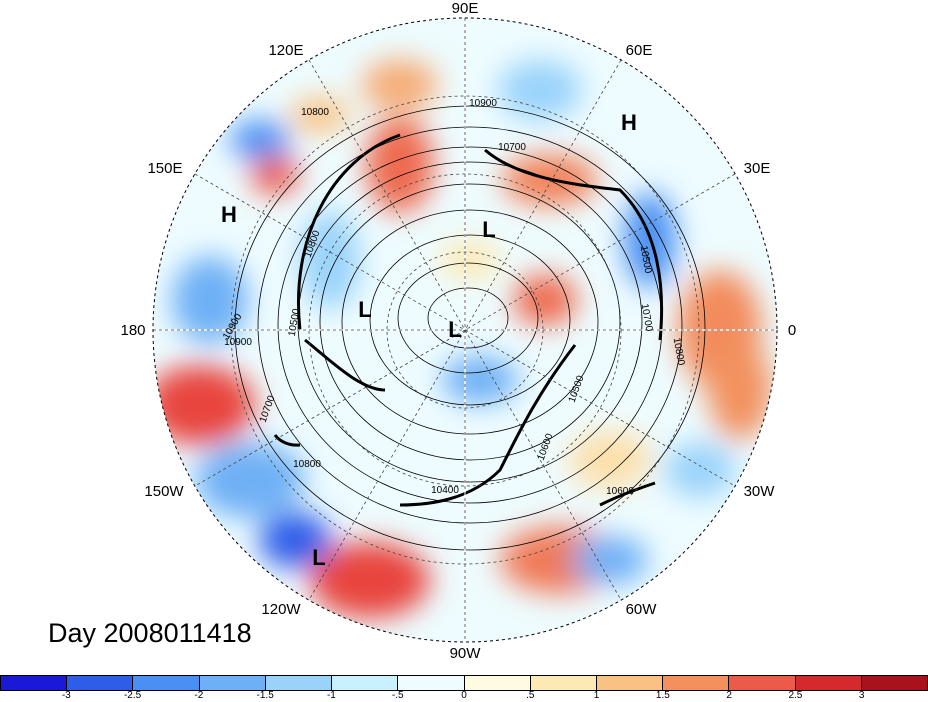 The image size is (928, 702). What do you see at coordinates (164, 491) in the screenshot?
I see `lon-label-150w: 150W` at bounding box center [164, 491].